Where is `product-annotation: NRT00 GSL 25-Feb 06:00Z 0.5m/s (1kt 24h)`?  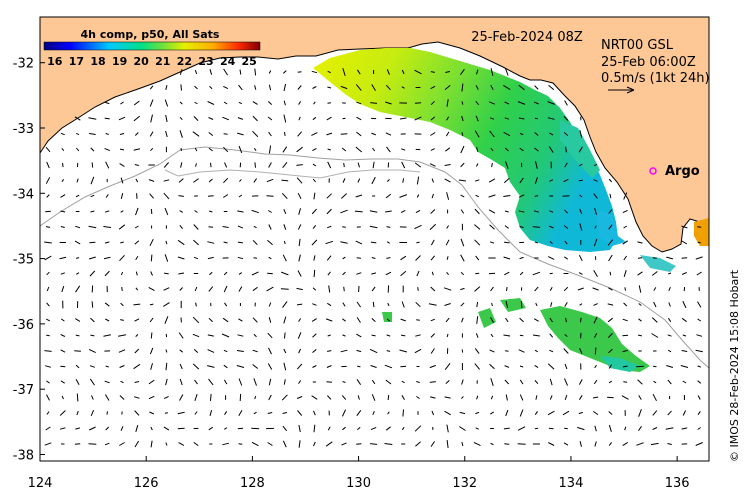 product-annotation: NRT00 GSL 25-Feb 06:00Z 0.5m/s (1kt 24h) is located at coordinates (655, 66).